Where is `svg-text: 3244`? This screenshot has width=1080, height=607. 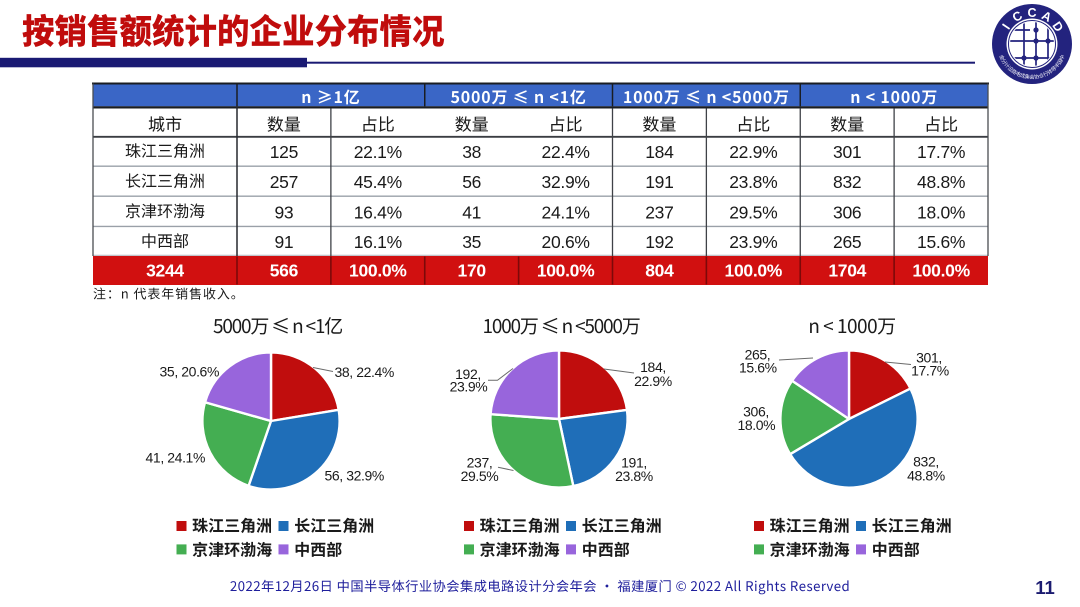
svg-text: 3244 is located at coordinates (165, 271).